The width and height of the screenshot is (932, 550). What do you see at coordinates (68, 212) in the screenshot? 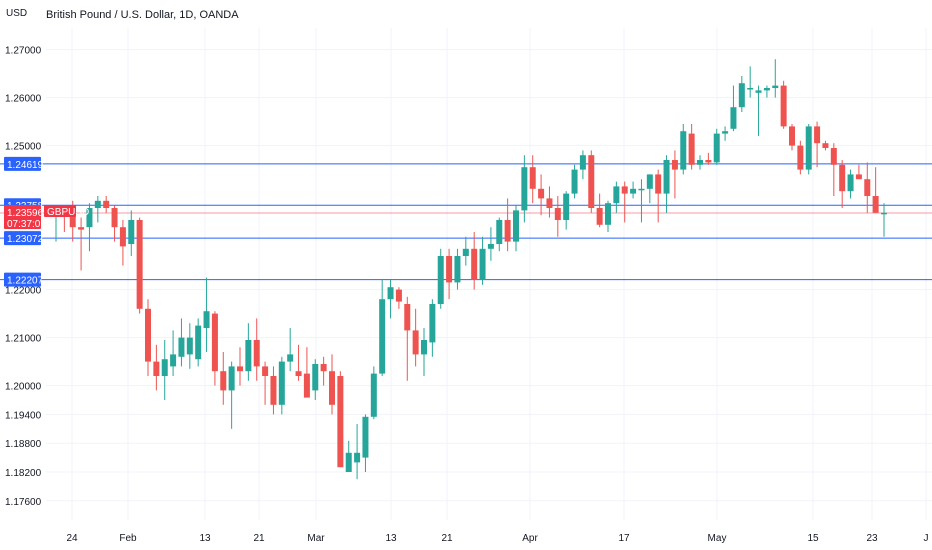
I see `symbol-label: GBPUSD` at bounding box center [68, 212].